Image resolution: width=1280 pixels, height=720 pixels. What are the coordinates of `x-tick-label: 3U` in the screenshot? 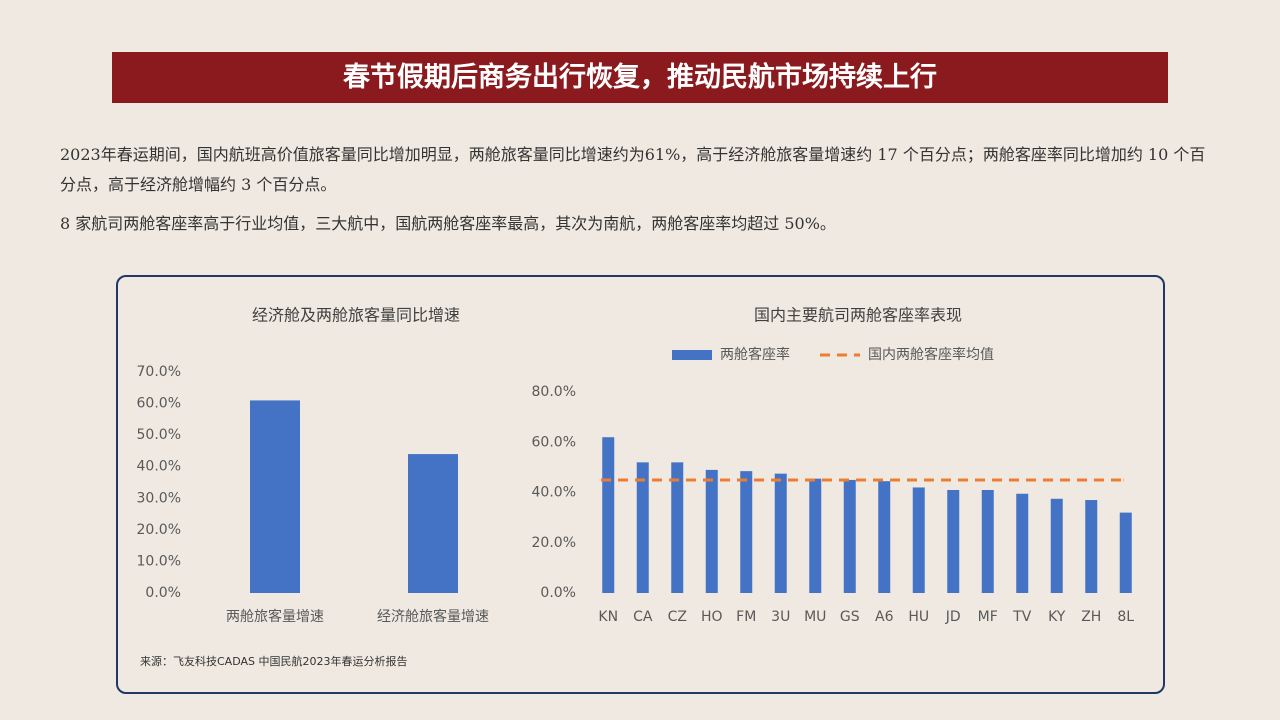 It's located at (780, 617).